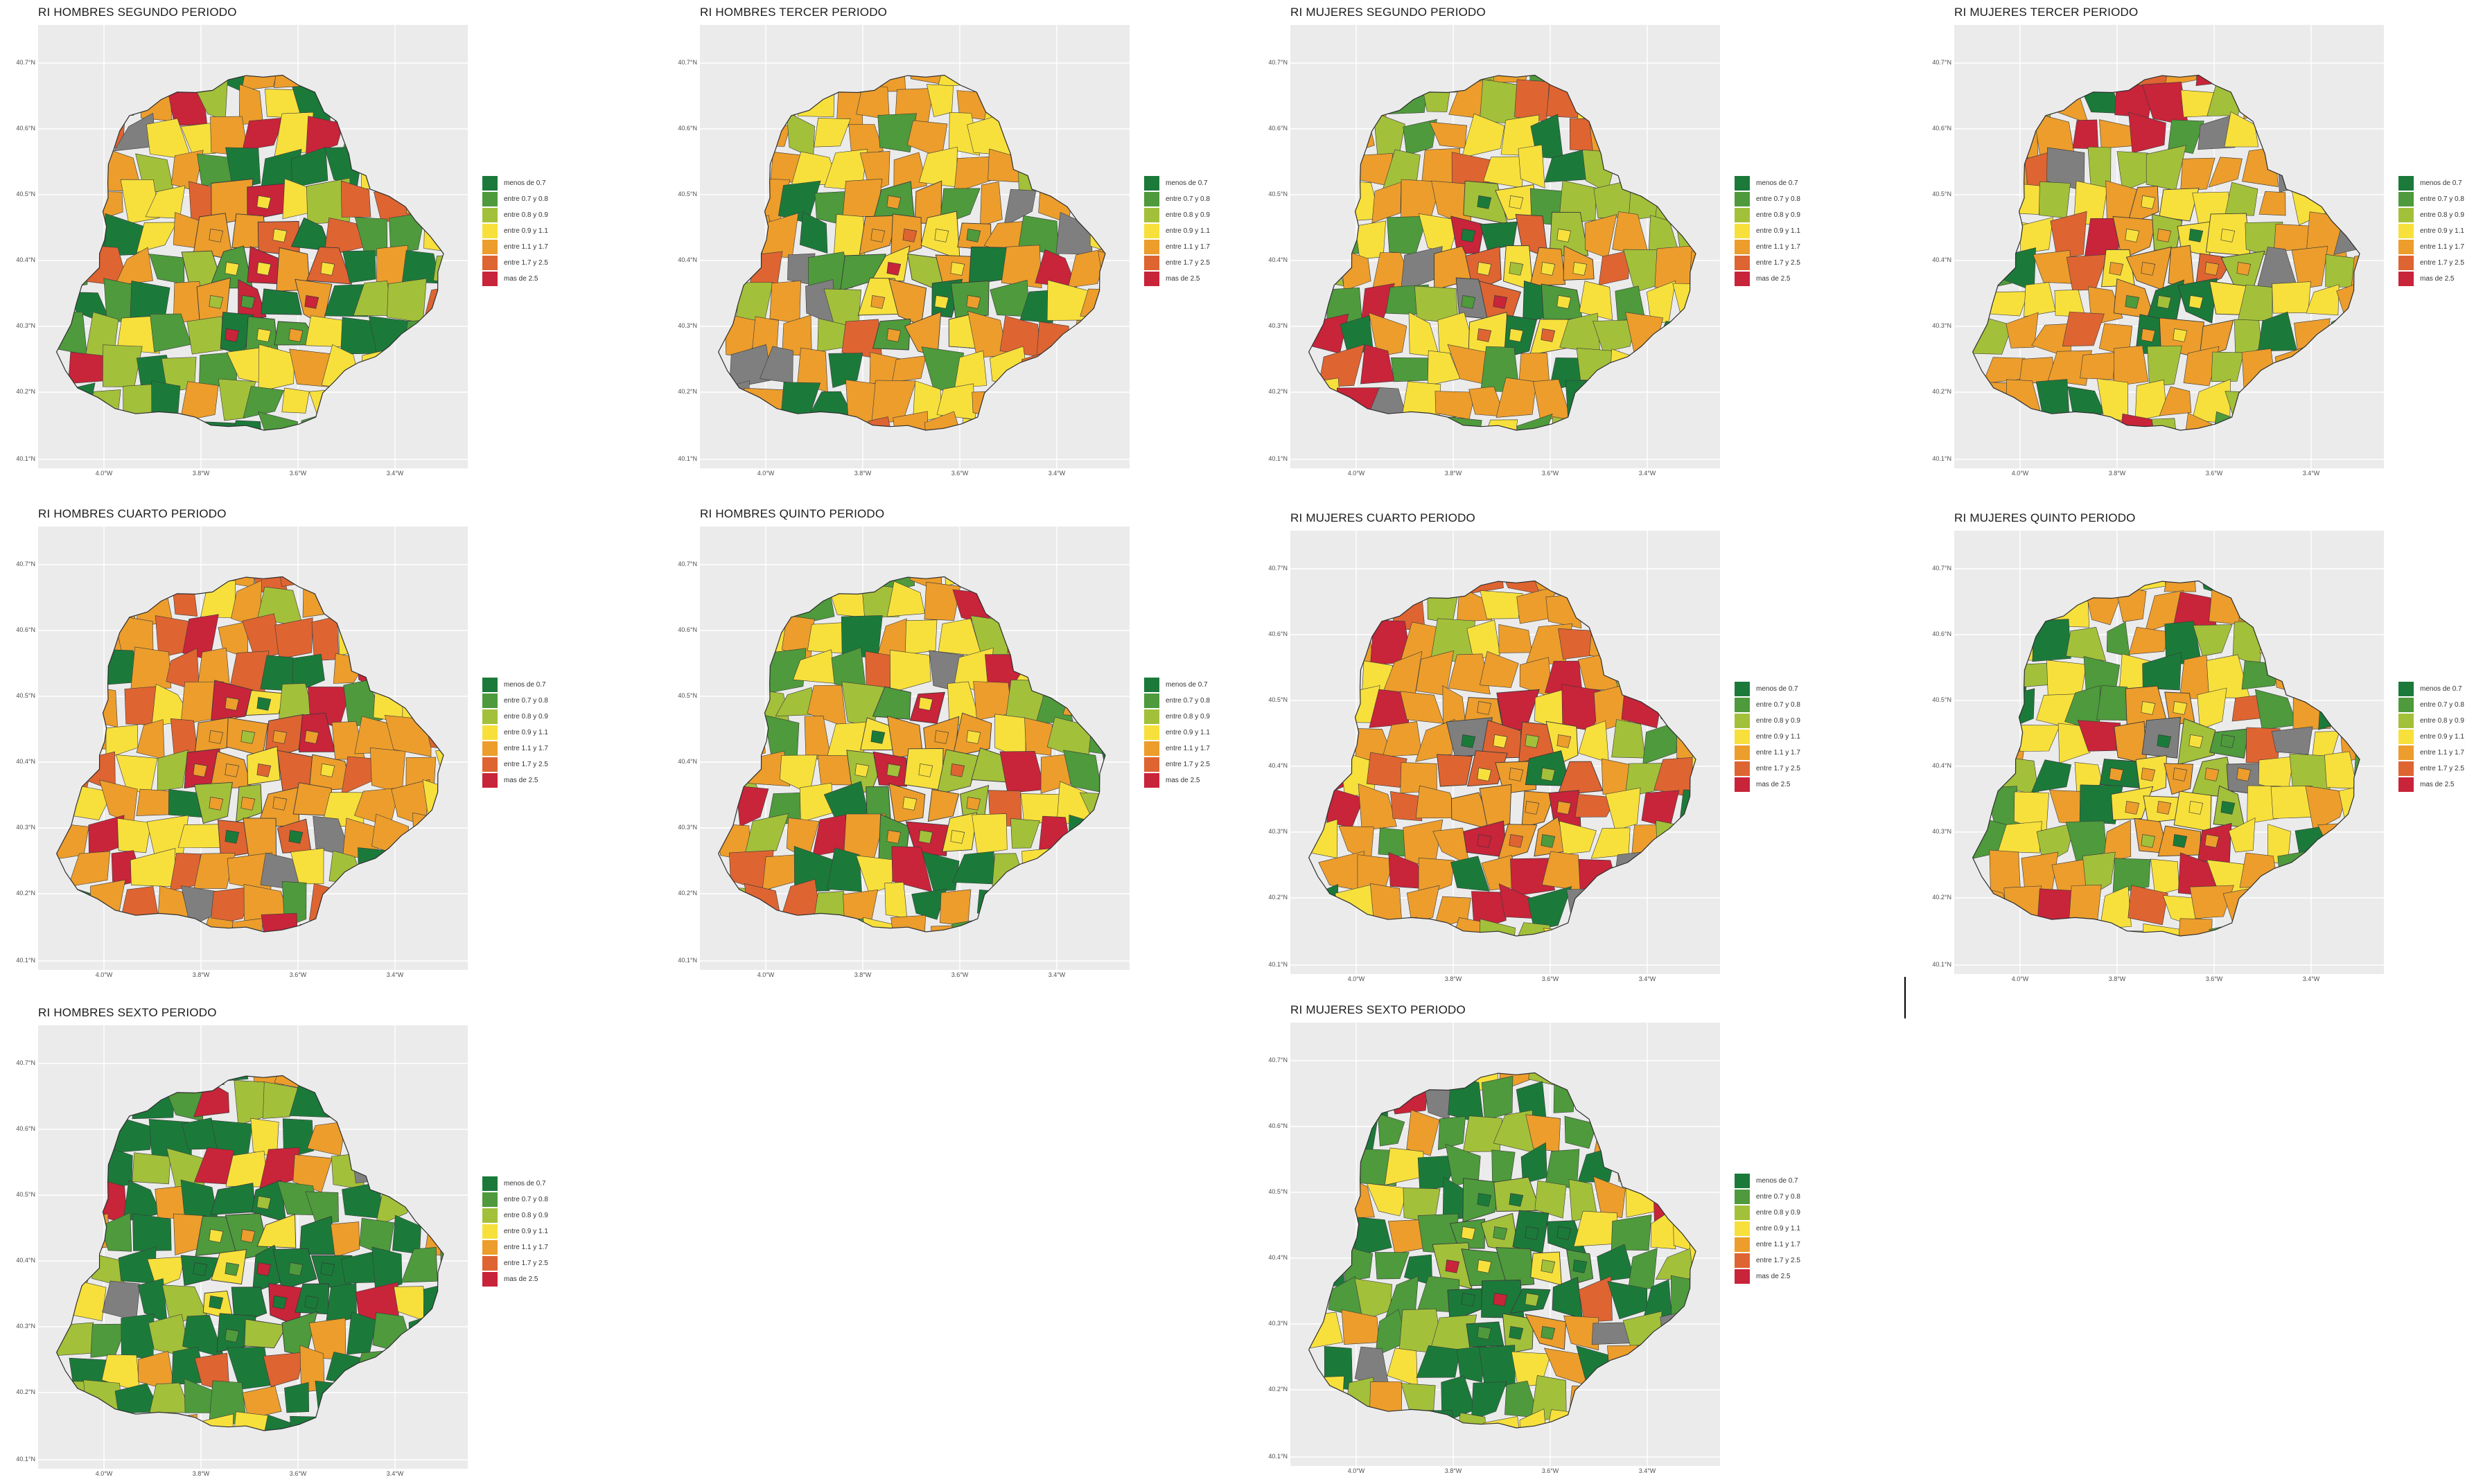 The image size is (2483, 1484). Describe the element at coordinates (687, 893) in the screenshot. I see `y-tick-label: 40.2°N` at that location.